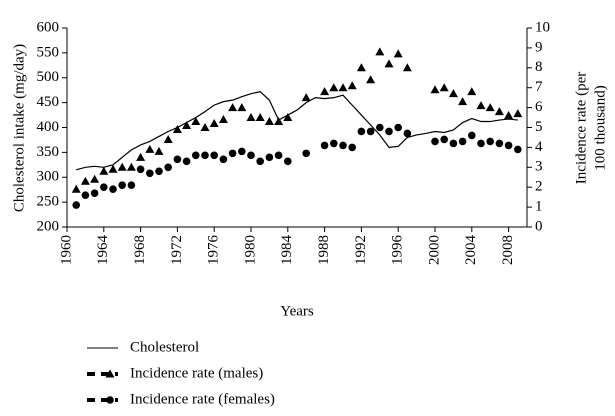 The image size is (615, 416). What do you see at coordinates (48, 102) in the screenshot?
I see `y-tick-label: 450` at bounding box center [48, 102].